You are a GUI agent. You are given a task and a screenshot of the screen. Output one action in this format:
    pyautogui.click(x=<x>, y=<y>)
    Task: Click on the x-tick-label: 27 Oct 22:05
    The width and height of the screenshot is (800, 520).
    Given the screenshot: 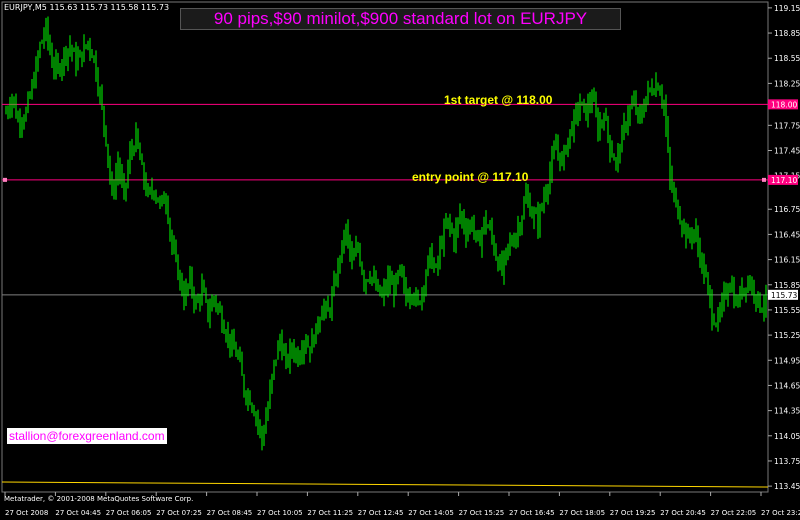 What is the action you would take?
    pyautogui.click(x=734, y=513)
    